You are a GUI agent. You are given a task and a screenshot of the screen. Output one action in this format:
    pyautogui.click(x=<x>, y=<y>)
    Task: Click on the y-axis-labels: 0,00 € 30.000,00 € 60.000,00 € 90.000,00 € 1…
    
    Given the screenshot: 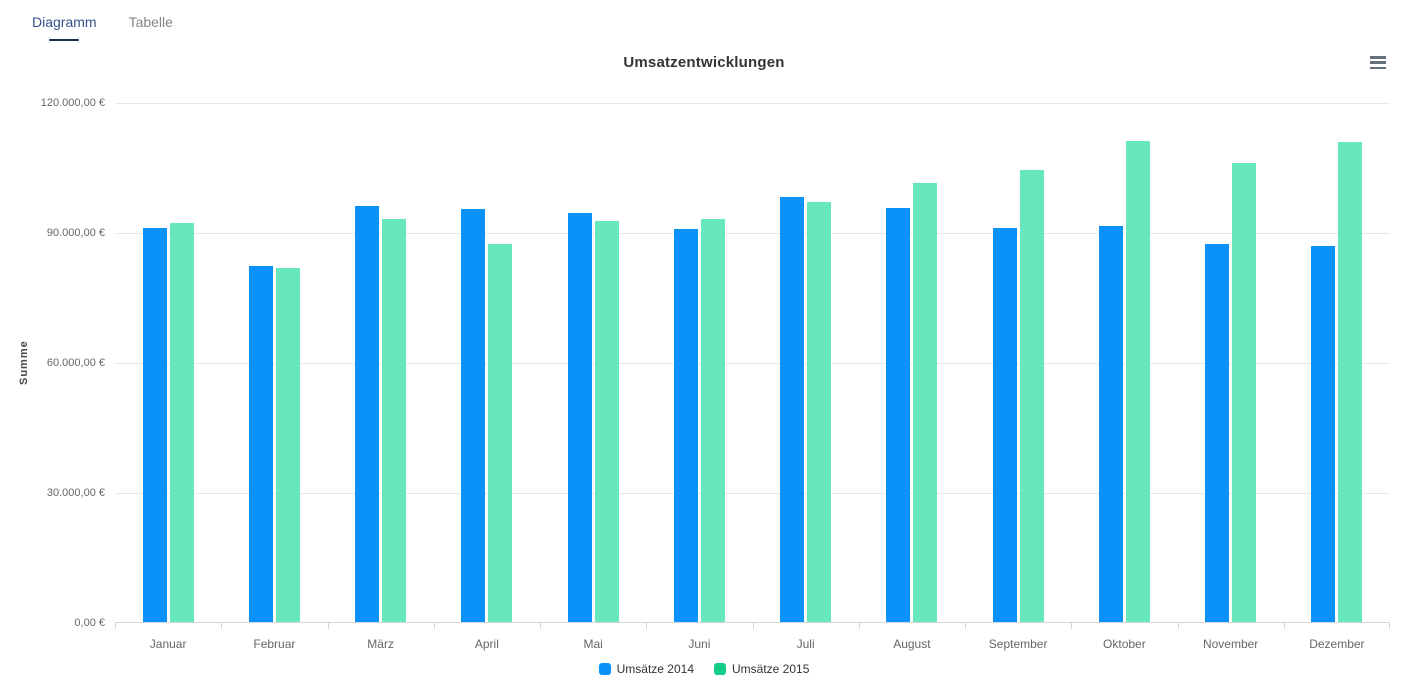 What is the action you would take?
    pyautogui.click(x=52, y=363)
    